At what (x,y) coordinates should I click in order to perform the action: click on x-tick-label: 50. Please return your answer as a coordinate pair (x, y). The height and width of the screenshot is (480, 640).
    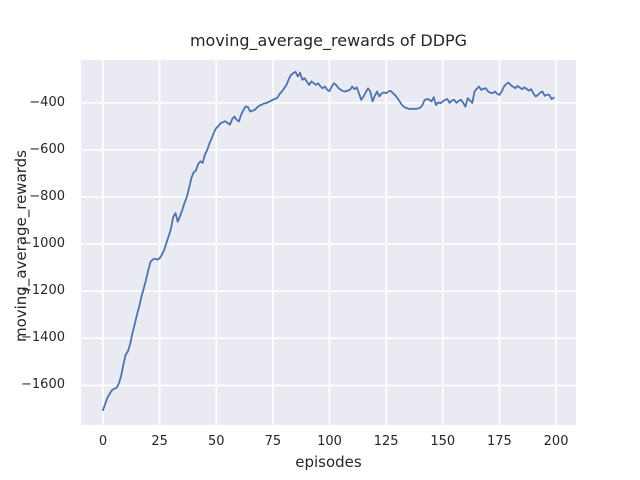
    Looking at the image, I should click on (216, 441).